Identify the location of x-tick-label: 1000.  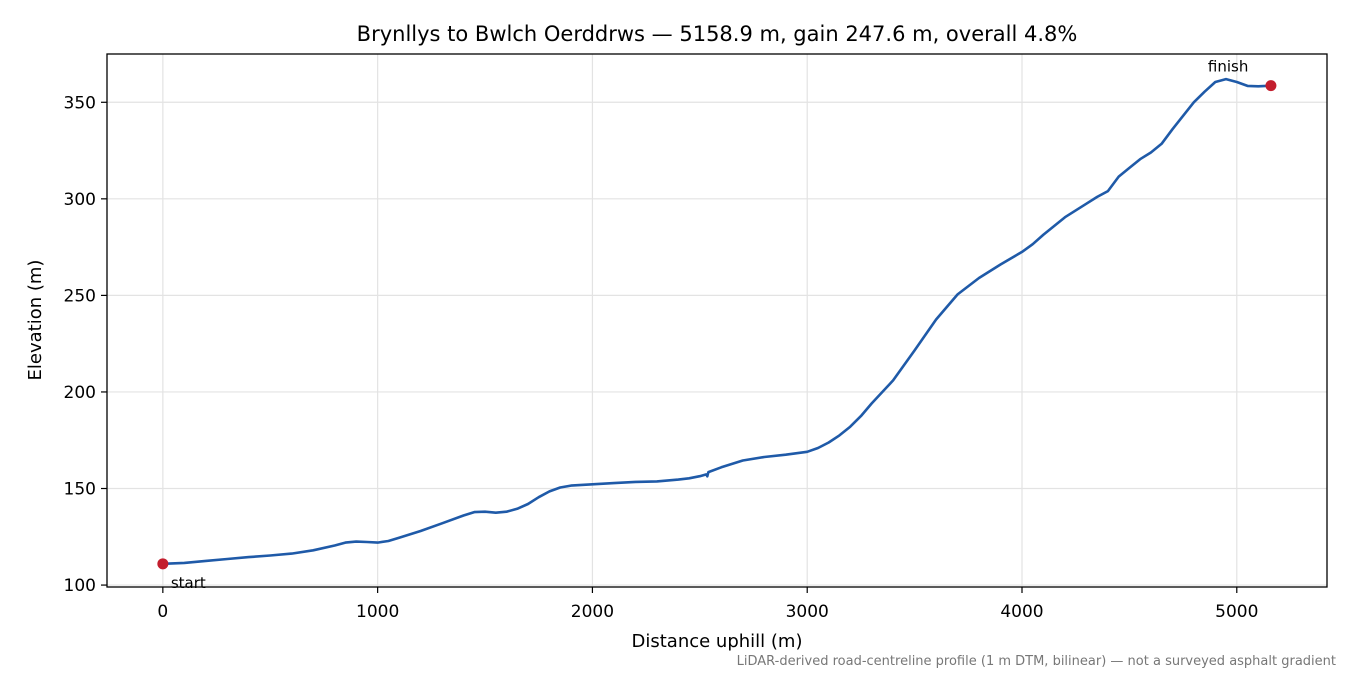
(377, 612).